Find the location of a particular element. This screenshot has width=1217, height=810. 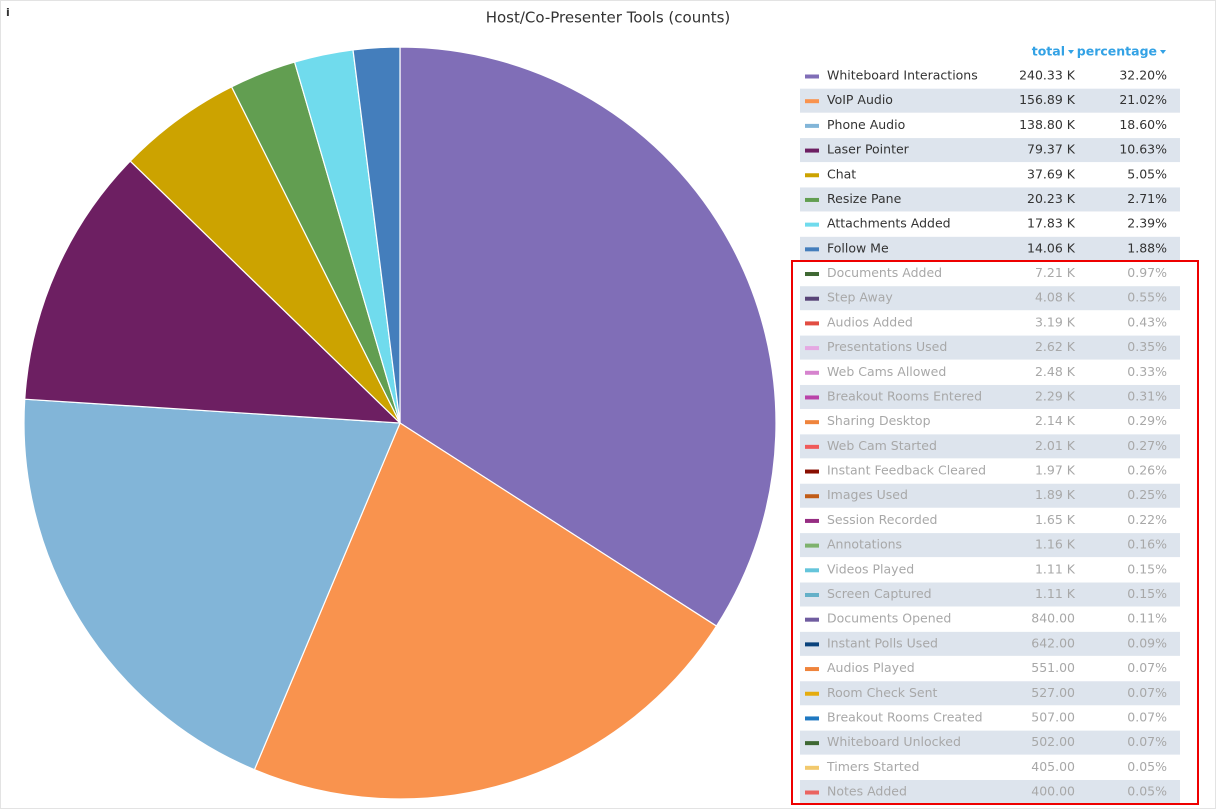

legend-label: Web Cam Started is located at coordinates (882, 445).